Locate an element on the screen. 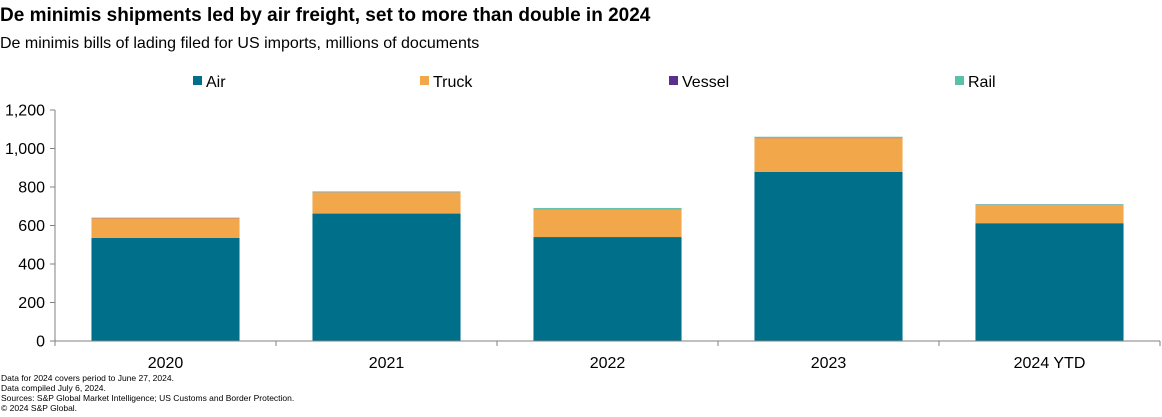  legend-swatch-air is located at coordinates (197, 80).